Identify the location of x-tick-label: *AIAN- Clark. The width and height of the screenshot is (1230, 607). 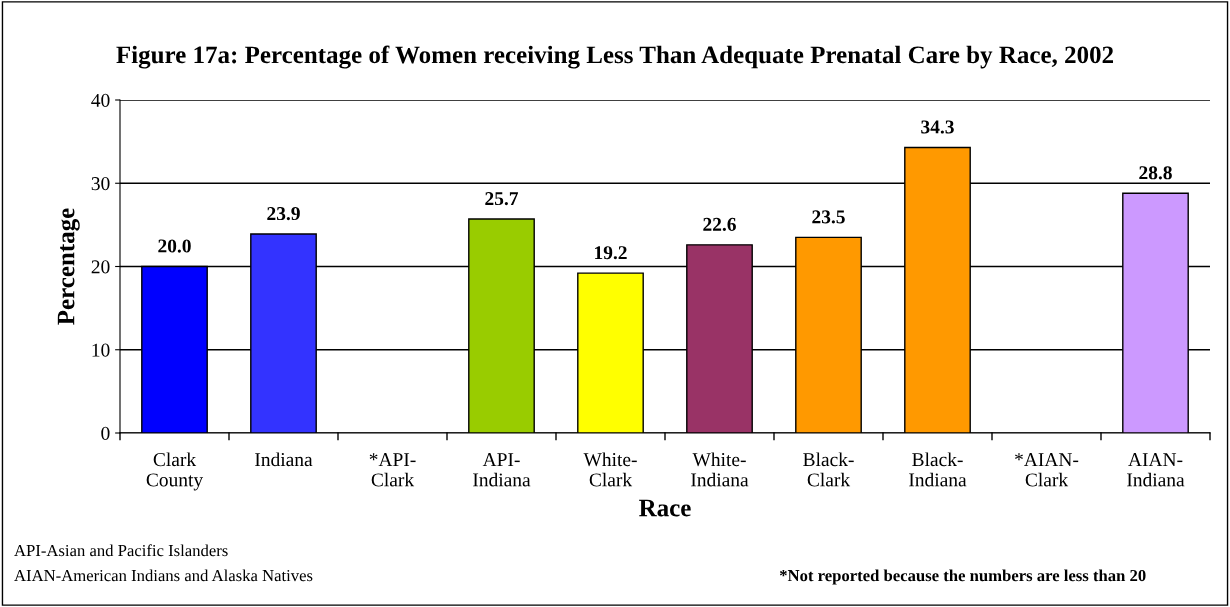
(1047, 470).